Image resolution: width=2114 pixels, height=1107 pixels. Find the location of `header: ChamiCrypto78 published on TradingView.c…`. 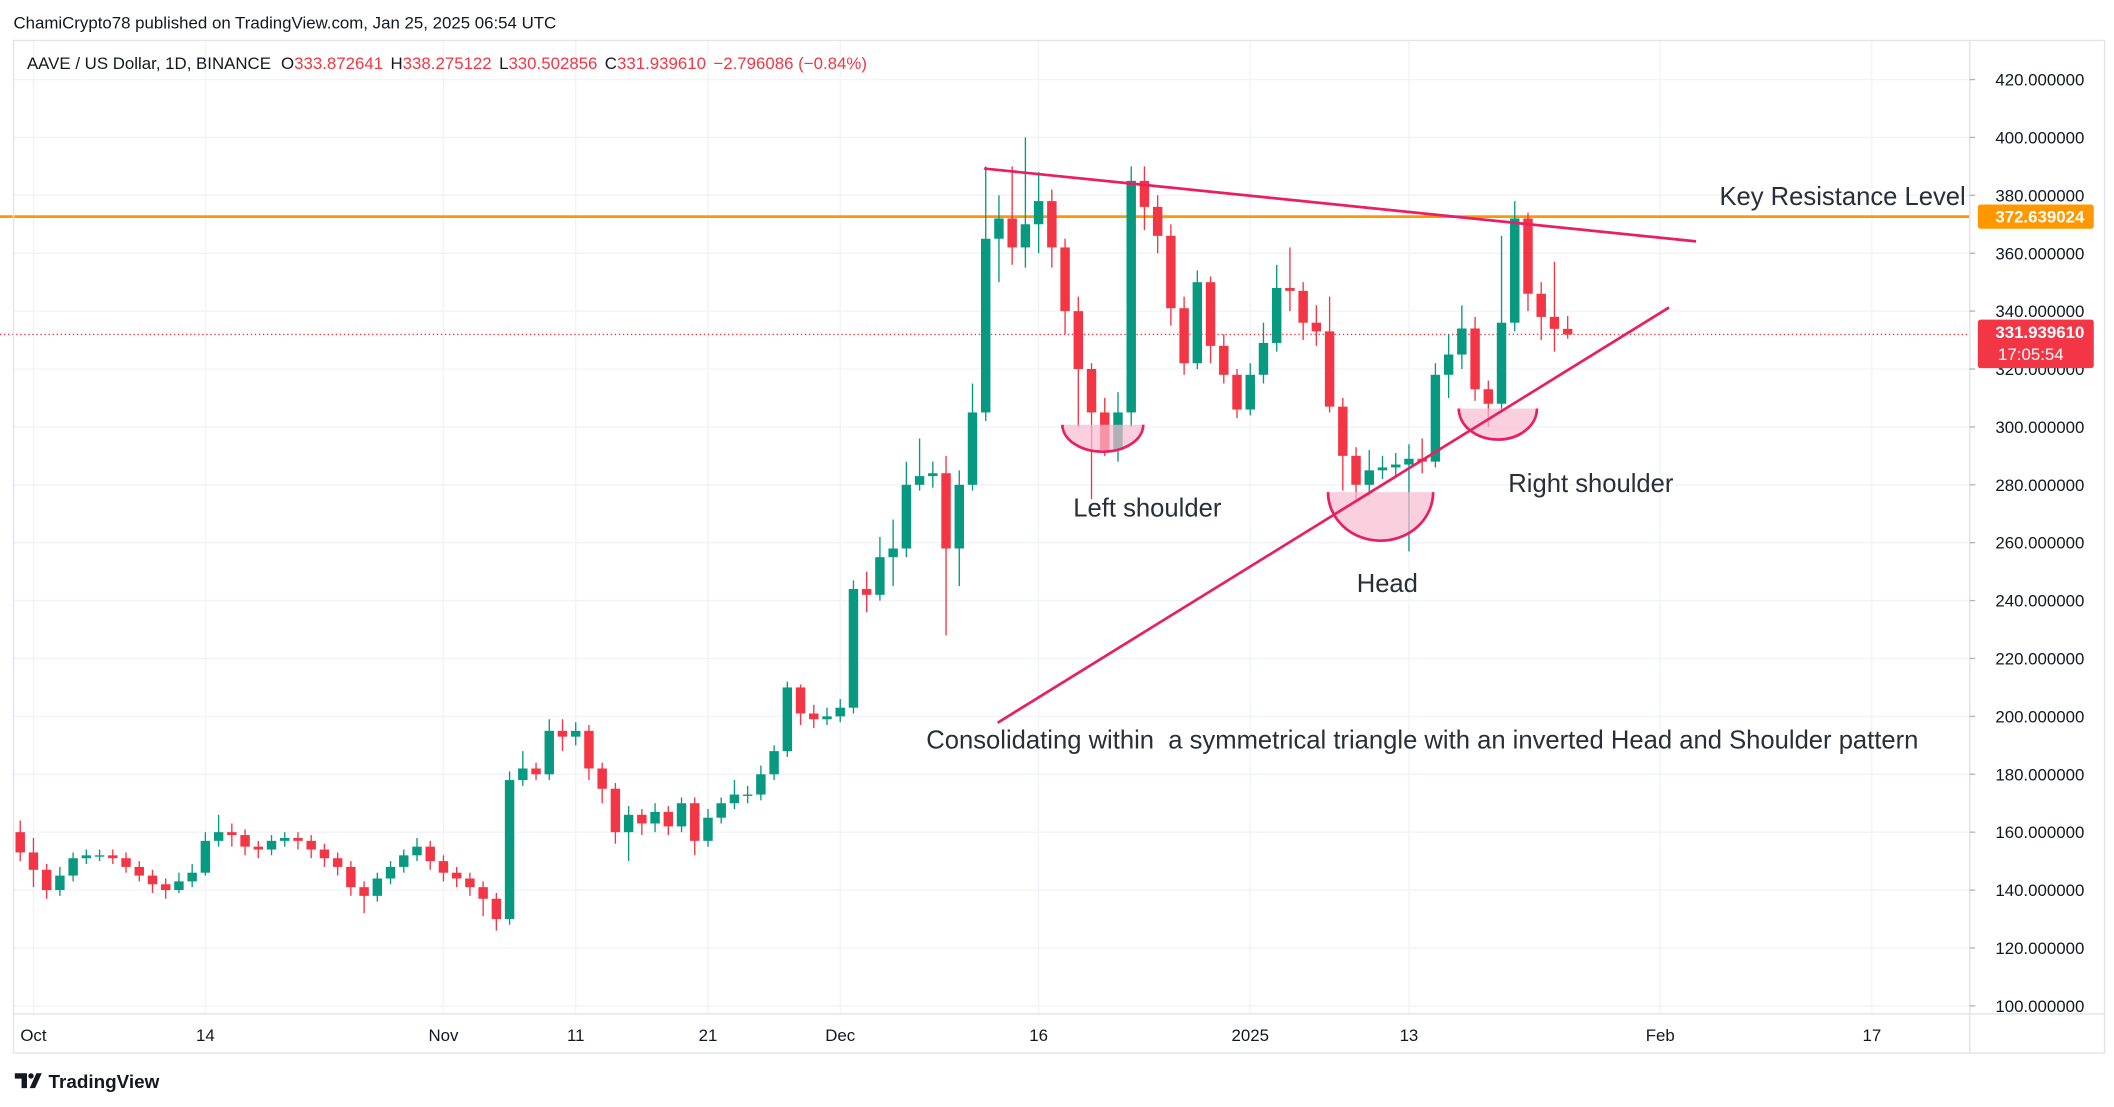

header: ChamiCrypto78 published on TradingView.c… is located at coordinates (284, 22).